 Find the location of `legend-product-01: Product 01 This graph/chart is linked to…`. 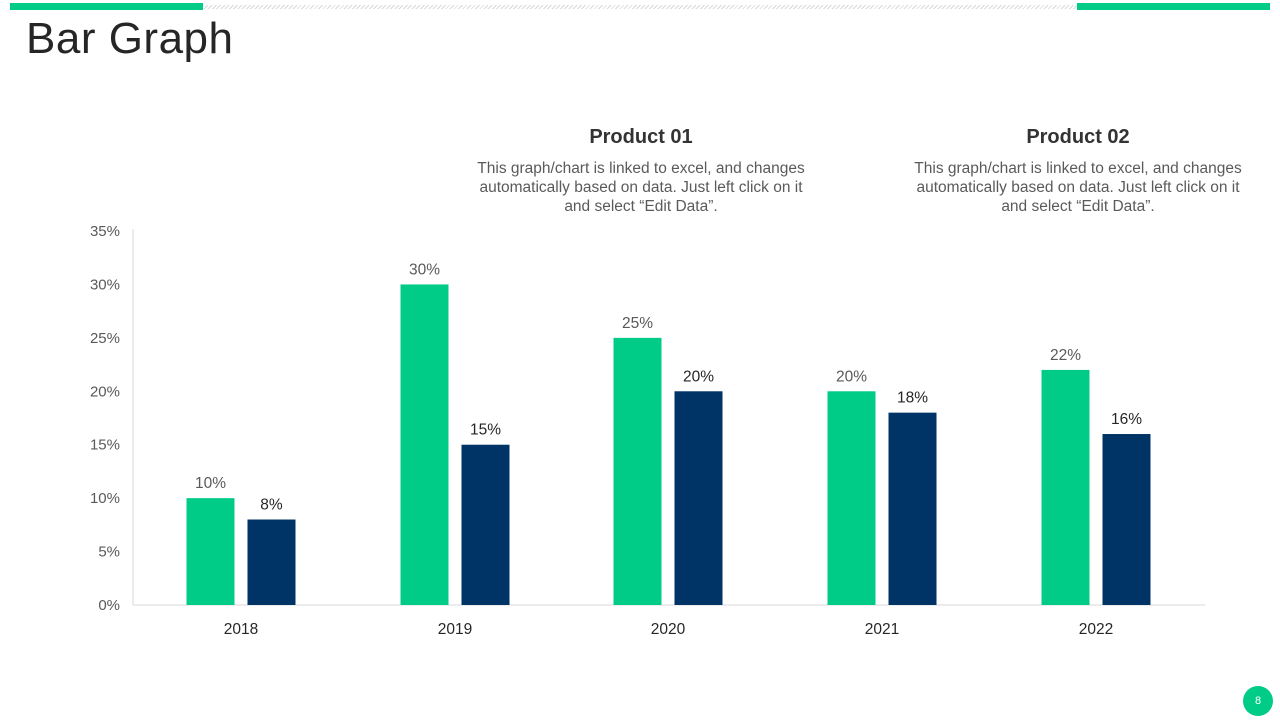

legend-product-01: Product 01 This graph/chart is linked to… is located at coordinates (641, 171).